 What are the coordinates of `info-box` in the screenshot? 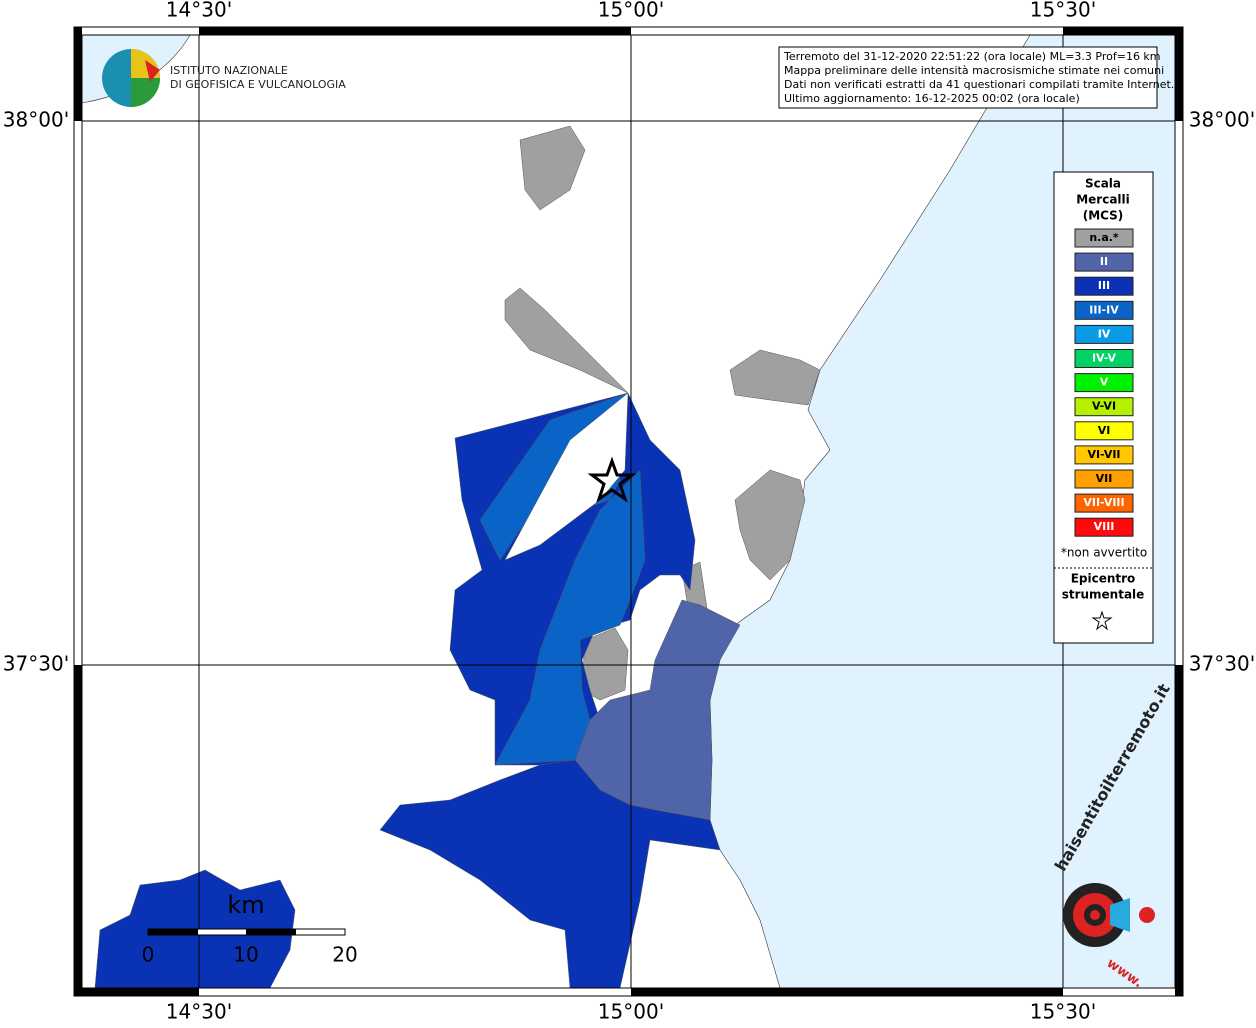 It's located at (968, 77).